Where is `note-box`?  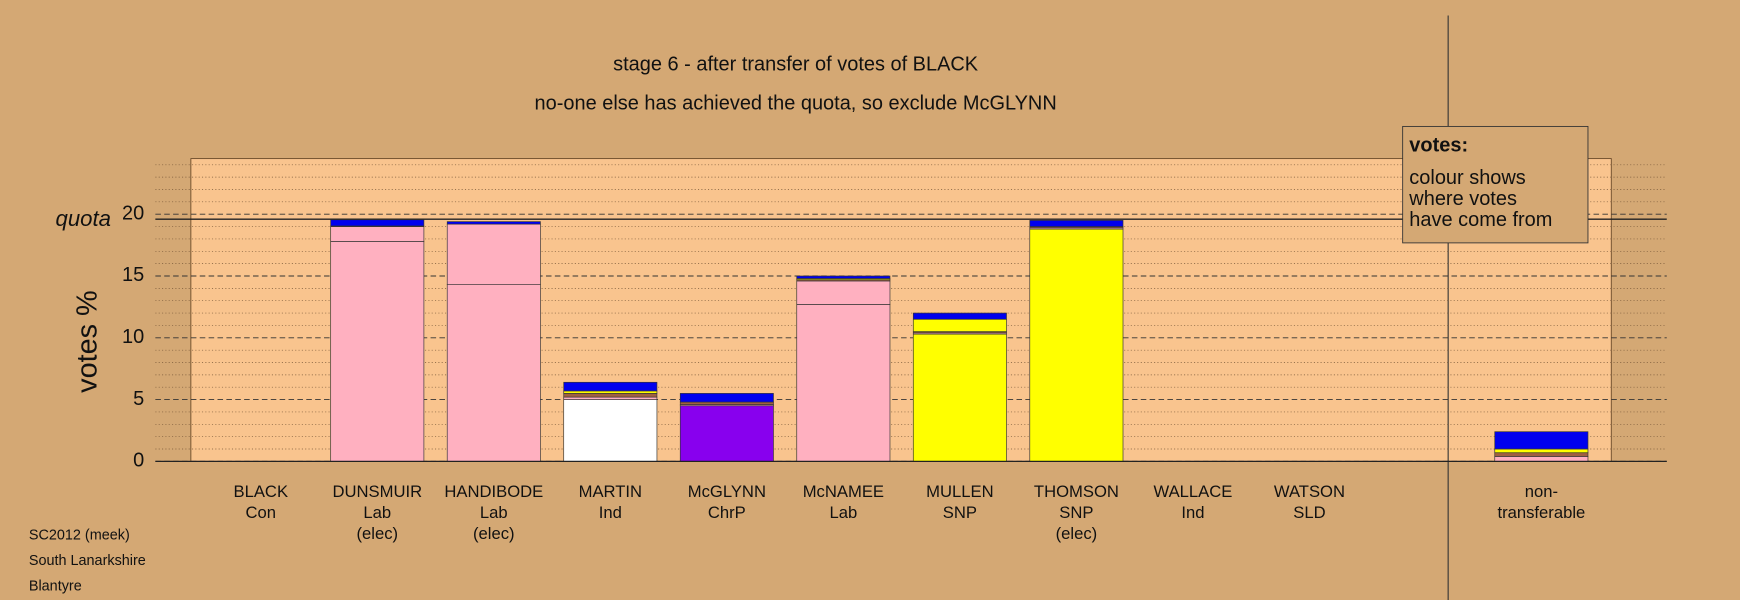
note-box is located at coordinates (1495, 184).